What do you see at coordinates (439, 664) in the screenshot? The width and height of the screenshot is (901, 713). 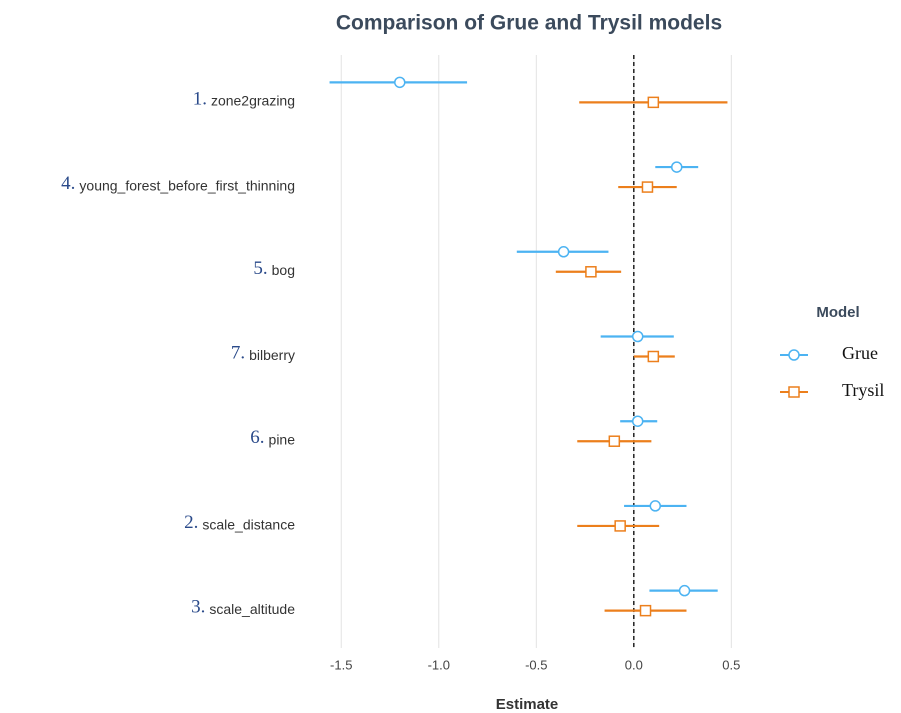 I see `x-tick-label: -1.0` at bounding box center [439, 664].